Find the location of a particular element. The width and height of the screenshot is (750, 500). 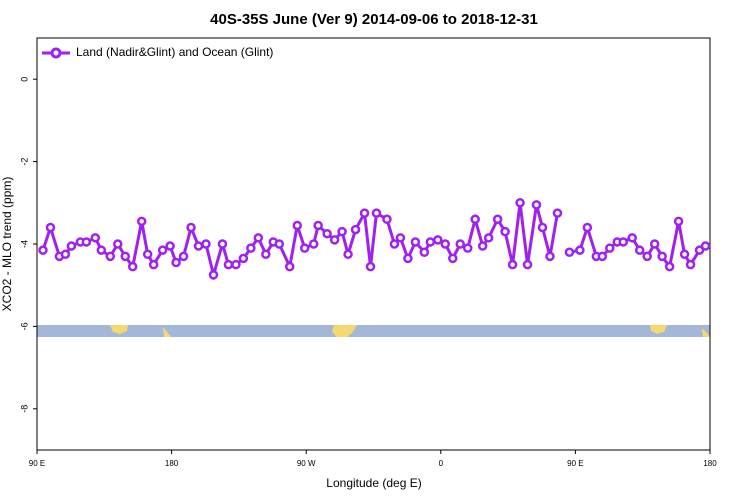

legend: Land (Nadir&Glint) and Ocean (Glint) is located at coordinates (157, 52).